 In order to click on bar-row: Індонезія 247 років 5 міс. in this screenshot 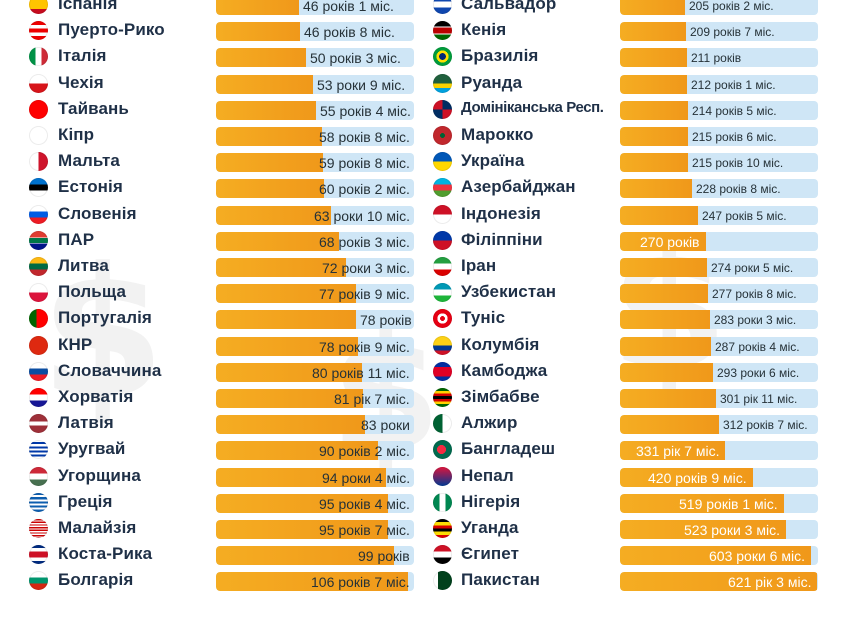, I will do `click(428, 215)`.